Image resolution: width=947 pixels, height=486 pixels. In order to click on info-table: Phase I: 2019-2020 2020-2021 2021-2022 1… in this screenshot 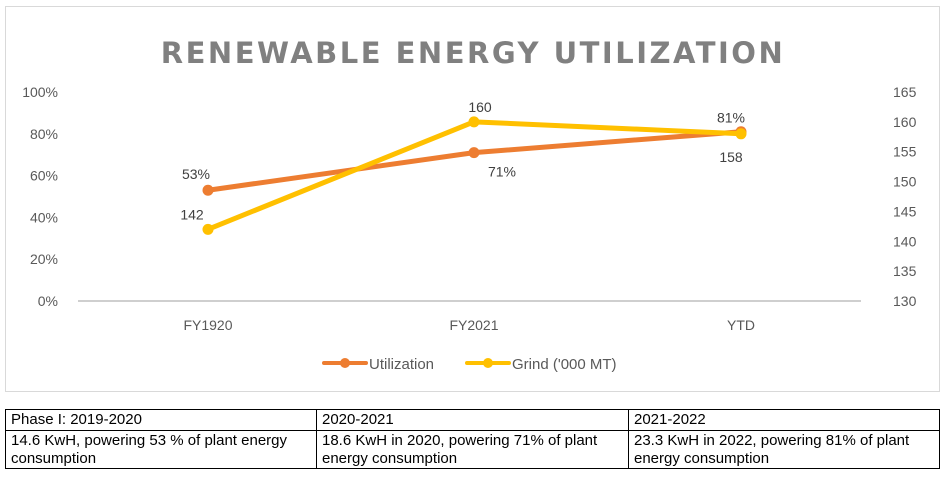, I will do `click(472, 439)`.